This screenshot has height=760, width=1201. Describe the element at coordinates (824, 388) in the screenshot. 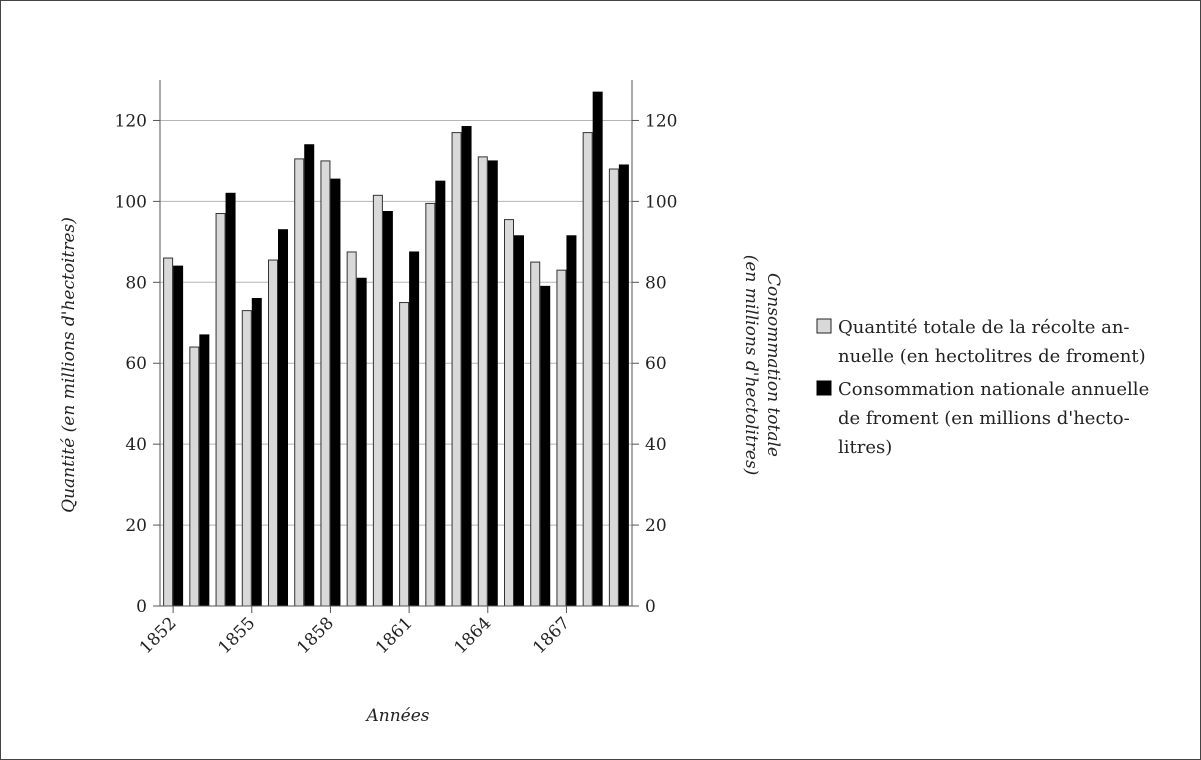

I see `legend-swatch-consommation` at that location.